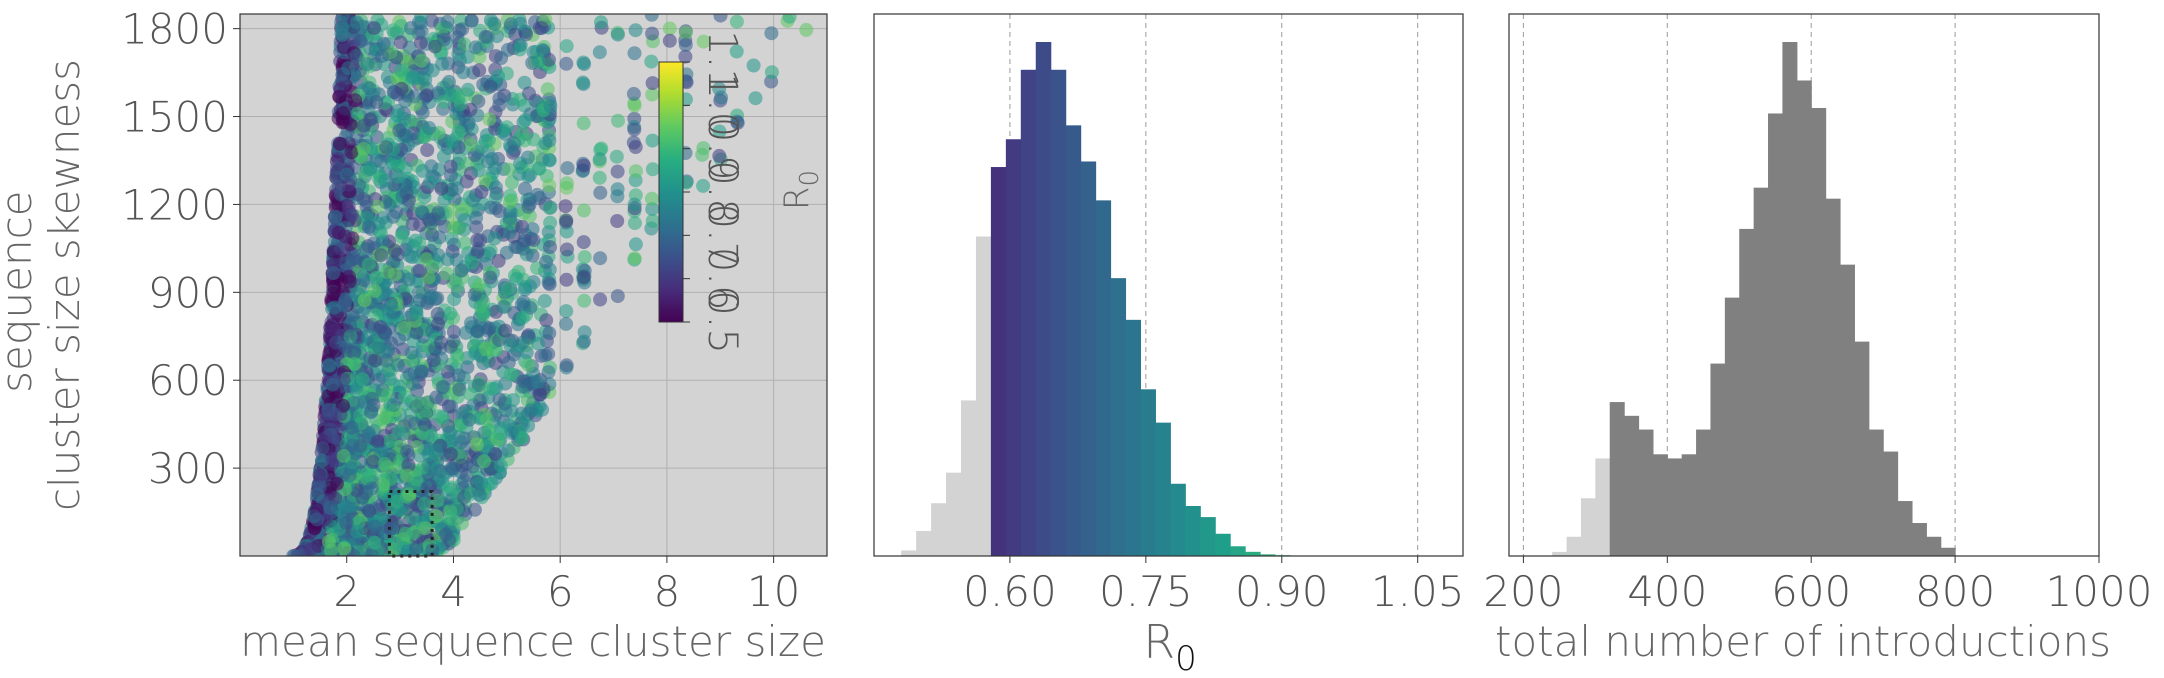 Image resolution: width=2164 pixels, height=678 pixels. What do you see at coordinates (1803, 641) in the screenshot?
I see `introductions-x-label: total number of introductions` at bounding box center [1803, 641].